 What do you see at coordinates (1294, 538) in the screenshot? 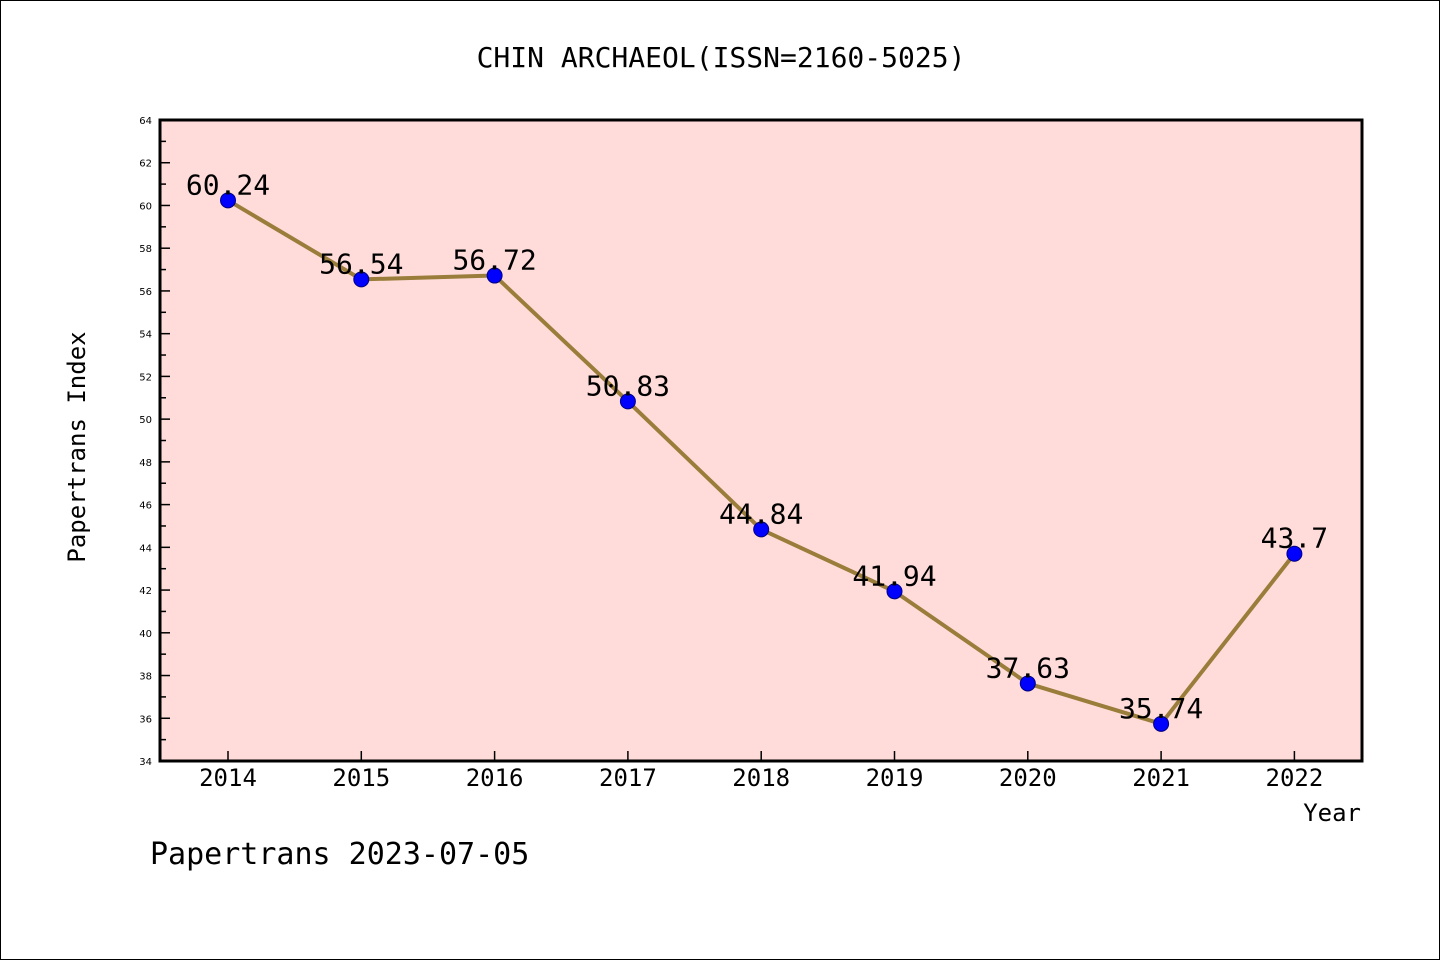
I see `data-label: 43.7` at bounding box center [1294, 538].